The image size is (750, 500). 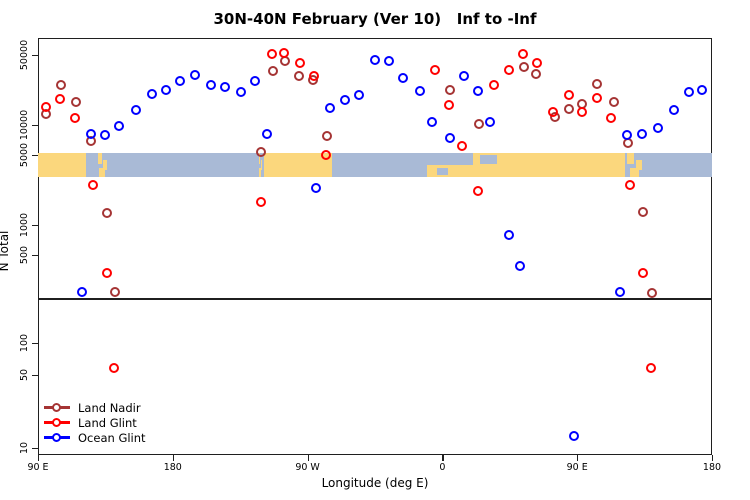 What do you see at coordinates (24, 155) in the screenshot?
I see `y-tick-label: 5000` at bounding box center [24, 155].